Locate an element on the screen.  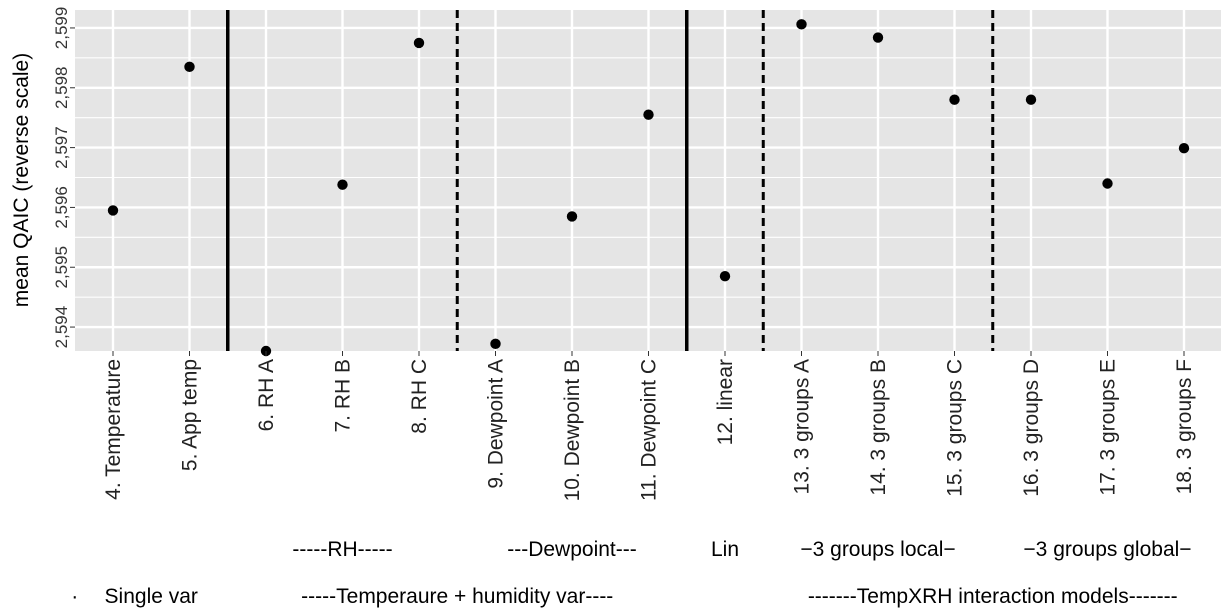
x-tick-label: 9. Dewpoint A is located at coordinates (496, 424).